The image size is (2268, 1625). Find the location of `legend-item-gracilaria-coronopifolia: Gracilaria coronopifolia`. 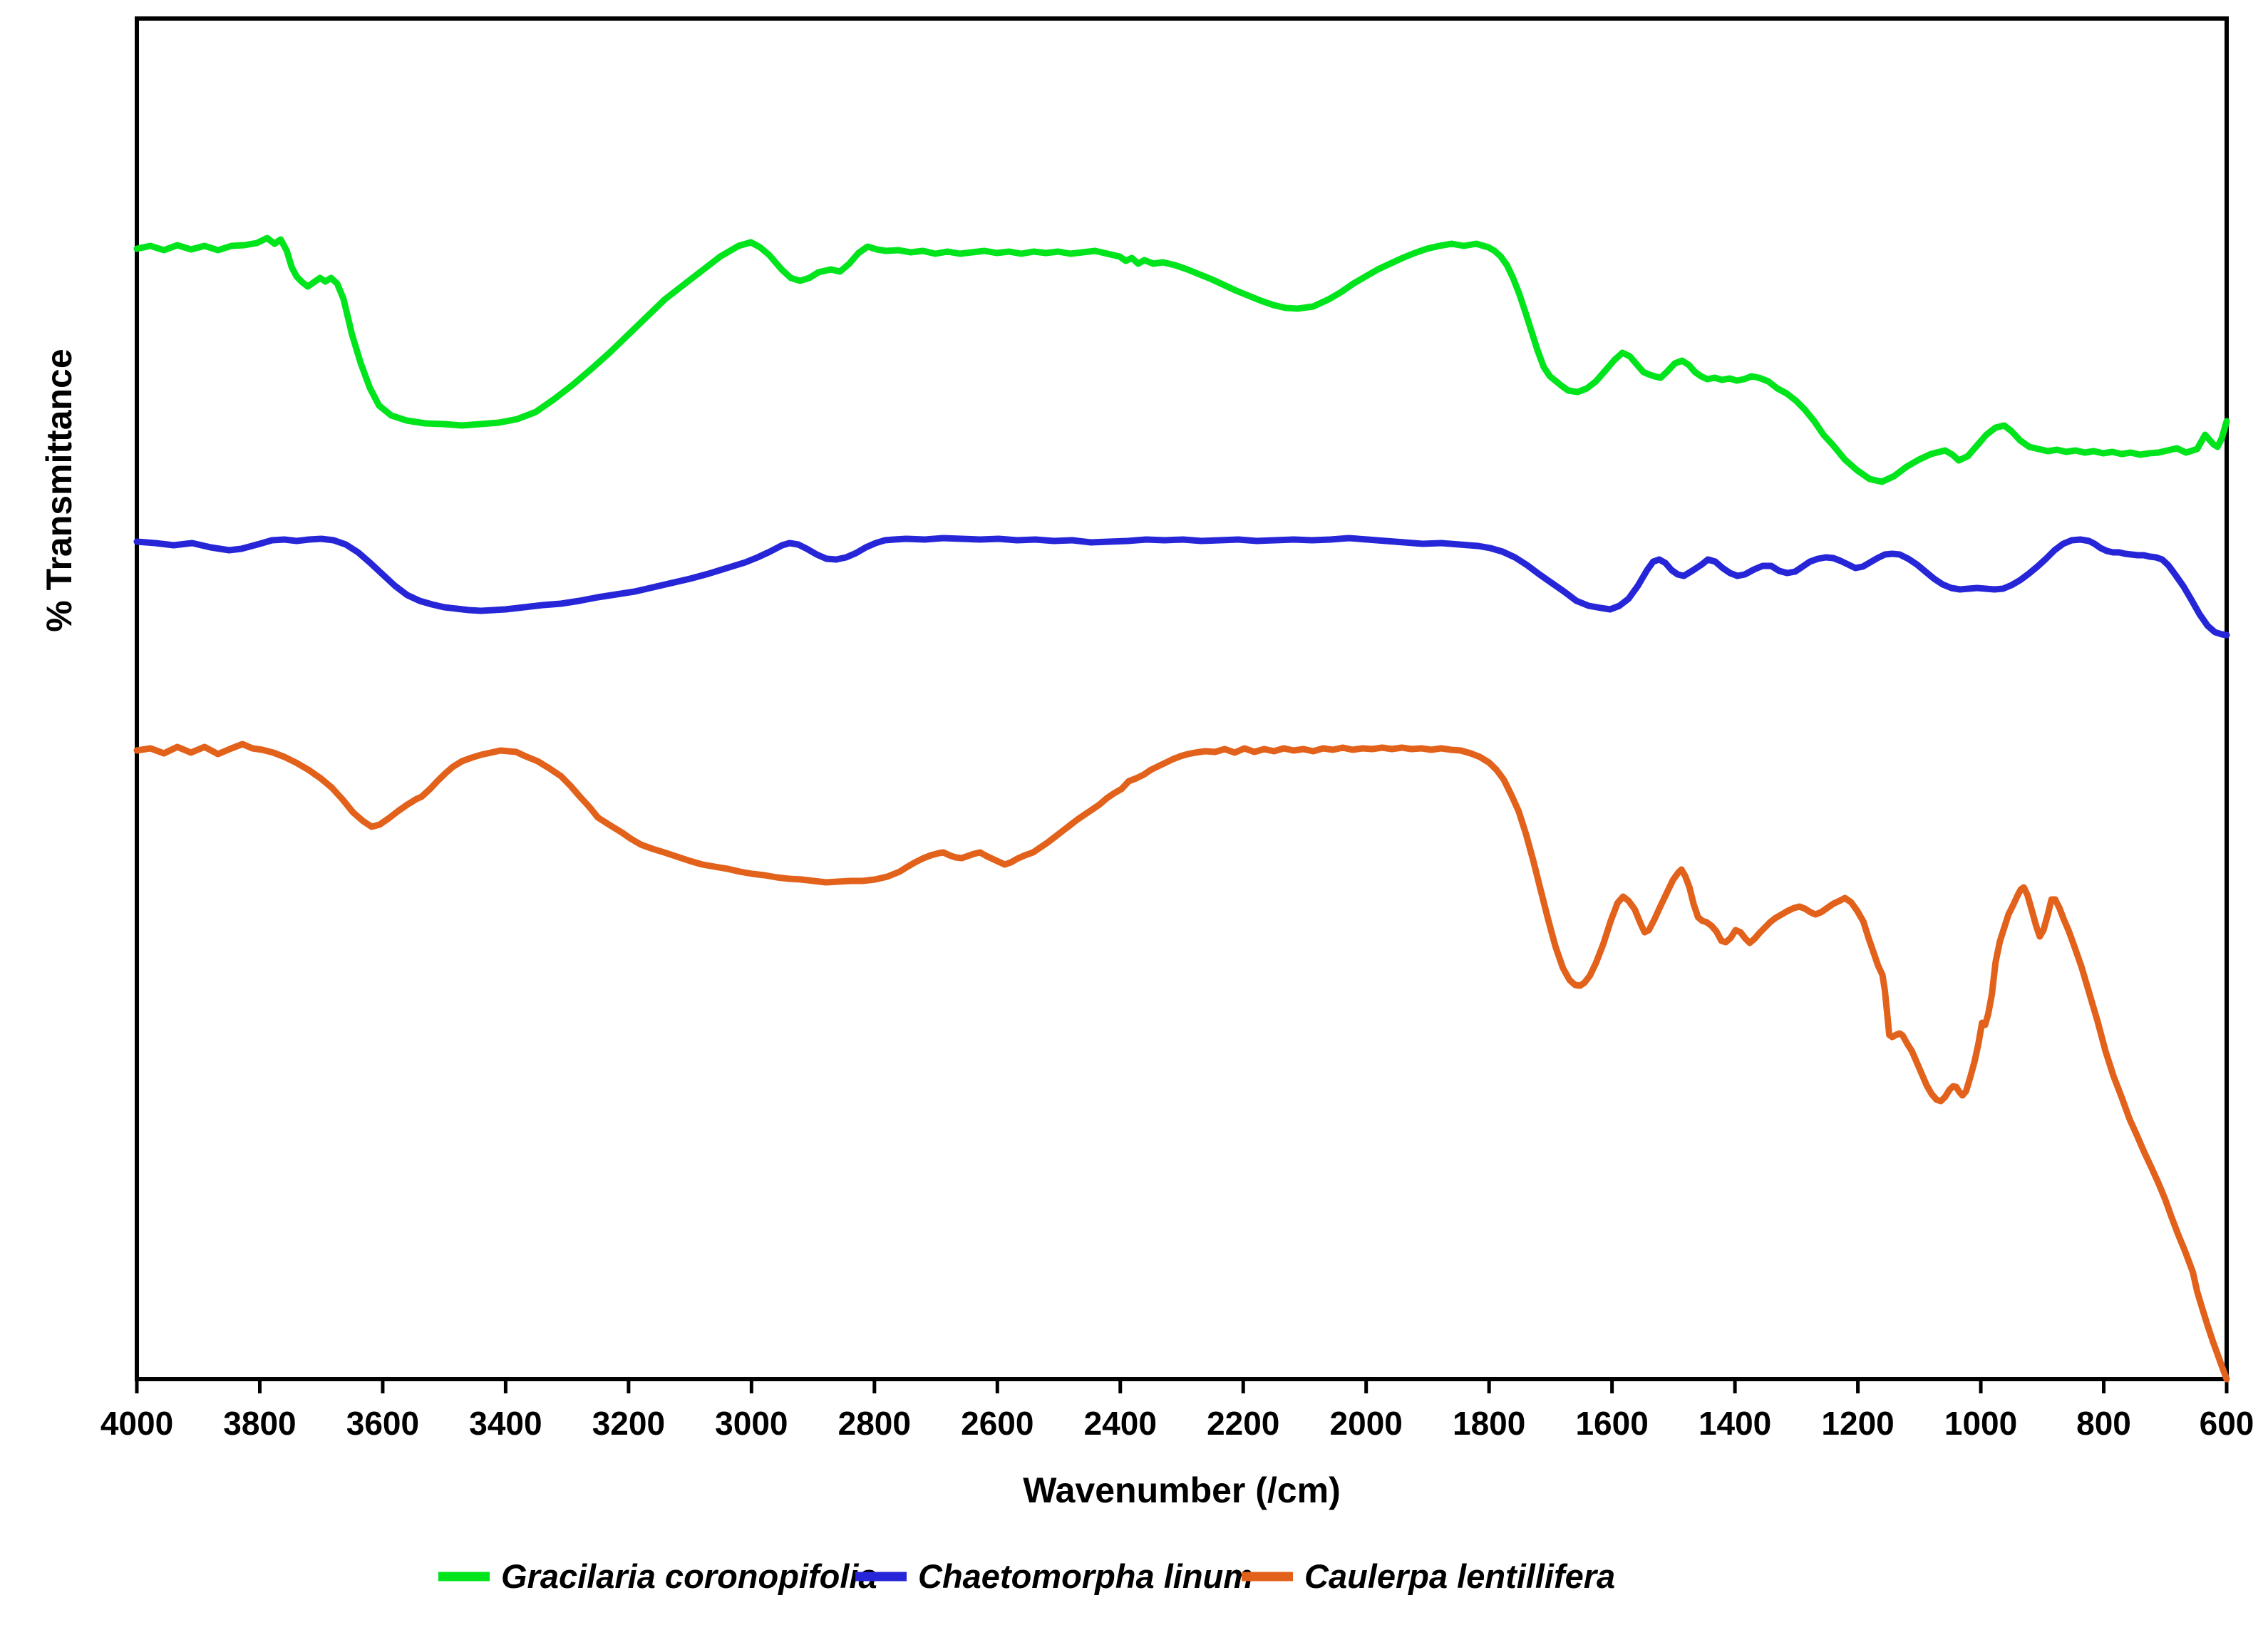

legend-item-gracilaria-coronopifolia: Gracilaria coronopifolia is located at coordinates (657, 1576).